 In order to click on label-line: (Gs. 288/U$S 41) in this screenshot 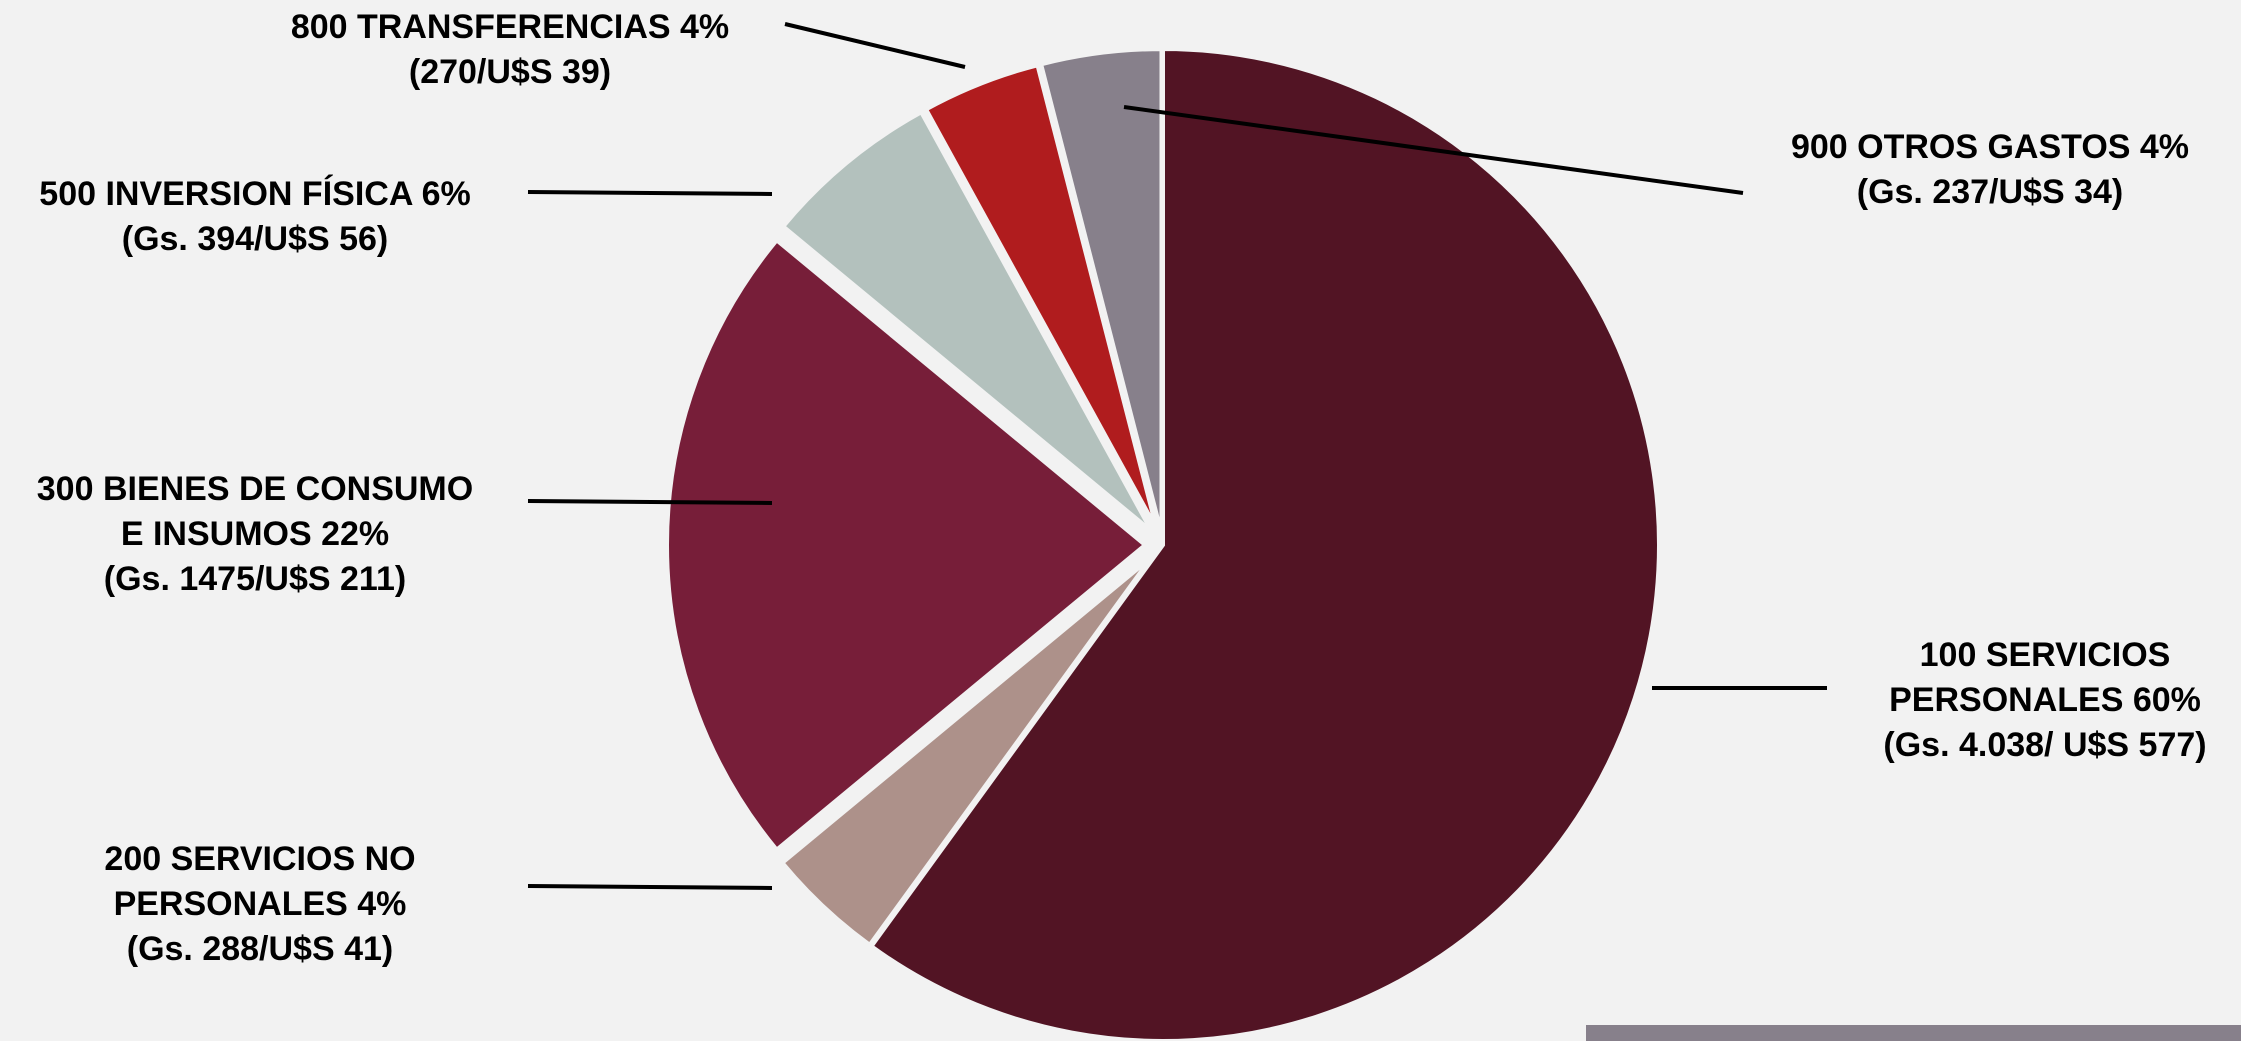, I will do `click(260, 949)`.